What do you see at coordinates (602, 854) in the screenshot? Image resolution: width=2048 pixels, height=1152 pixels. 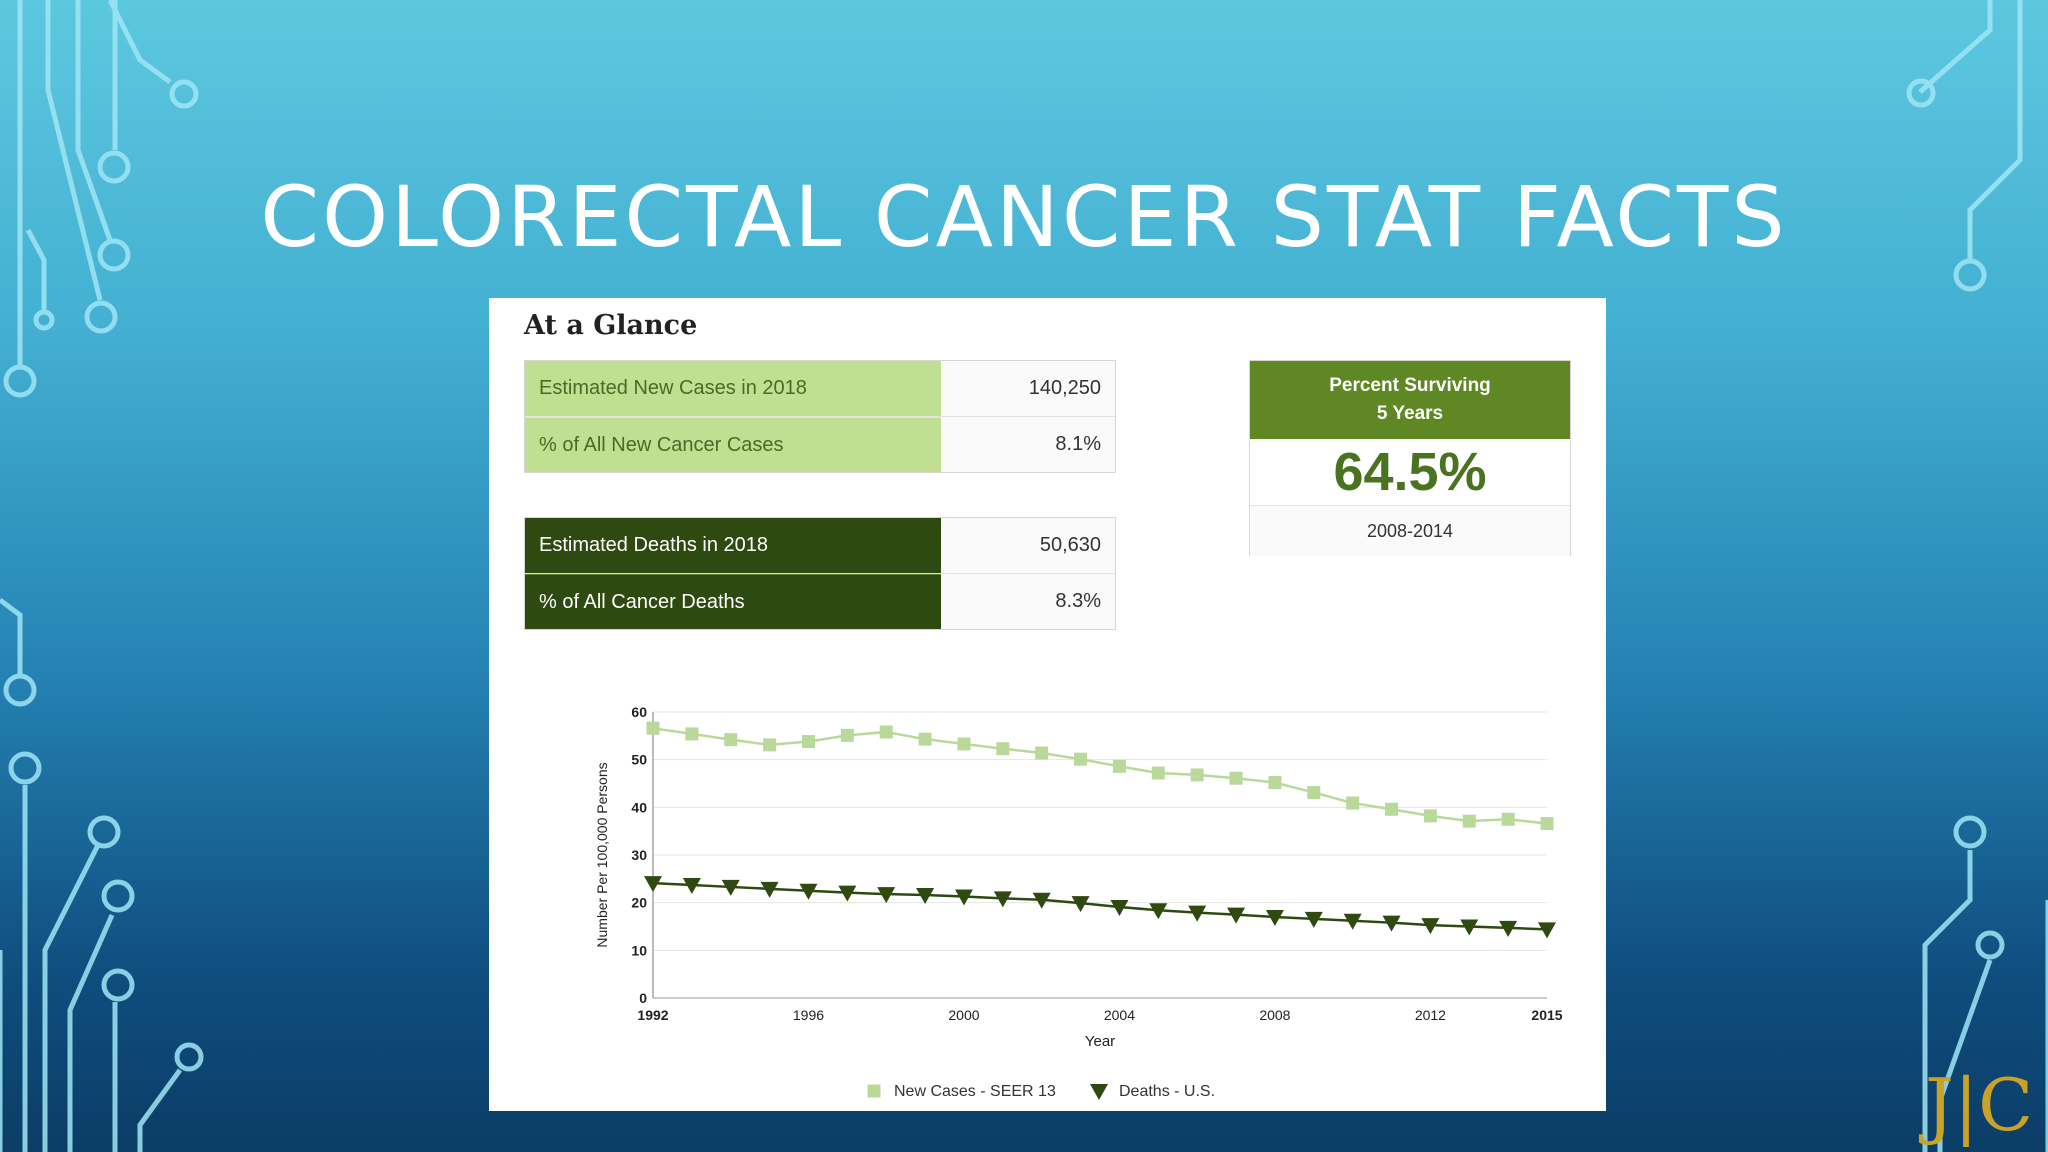 I see `y-axis-label: Number Per 100,000 Persons` at bounding box center [602, 854].